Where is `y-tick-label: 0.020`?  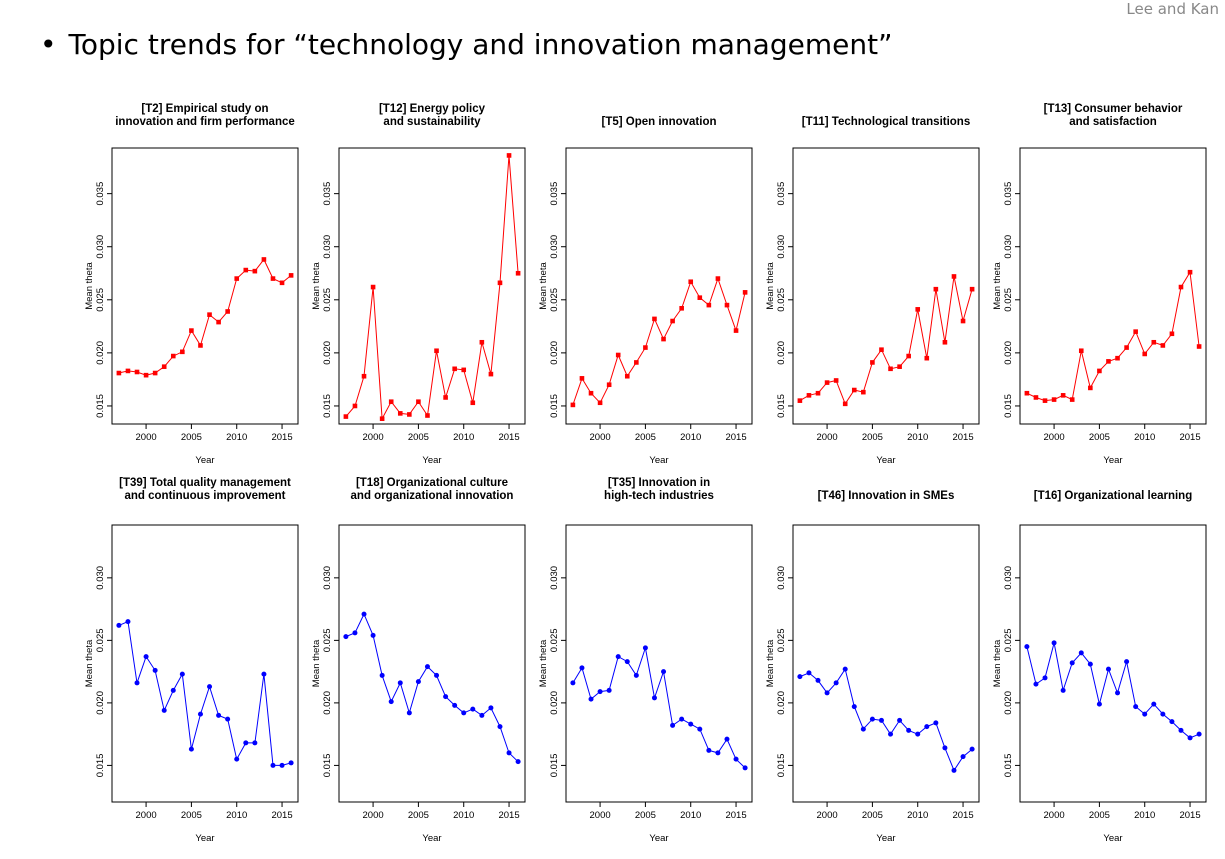
y-tick-label: 0.020 is located at coordinates (1008, 353).